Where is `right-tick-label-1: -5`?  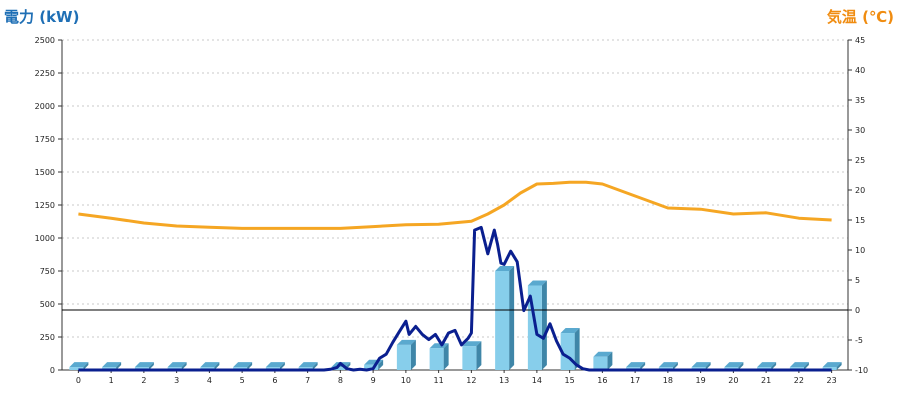 right-tick-label-1: -5 is located at coordinates (859, 340).